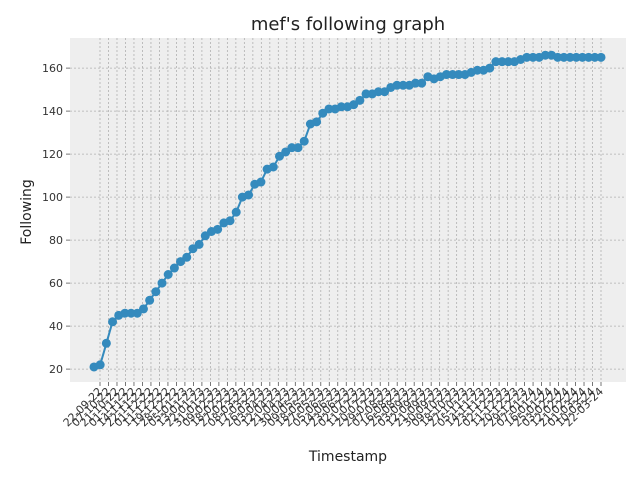 The height and width of the screenshot is (480, 640). Describe the element at coordinates (56, 283) in the screenshot. I see `y-tick-label: 60` at that location.